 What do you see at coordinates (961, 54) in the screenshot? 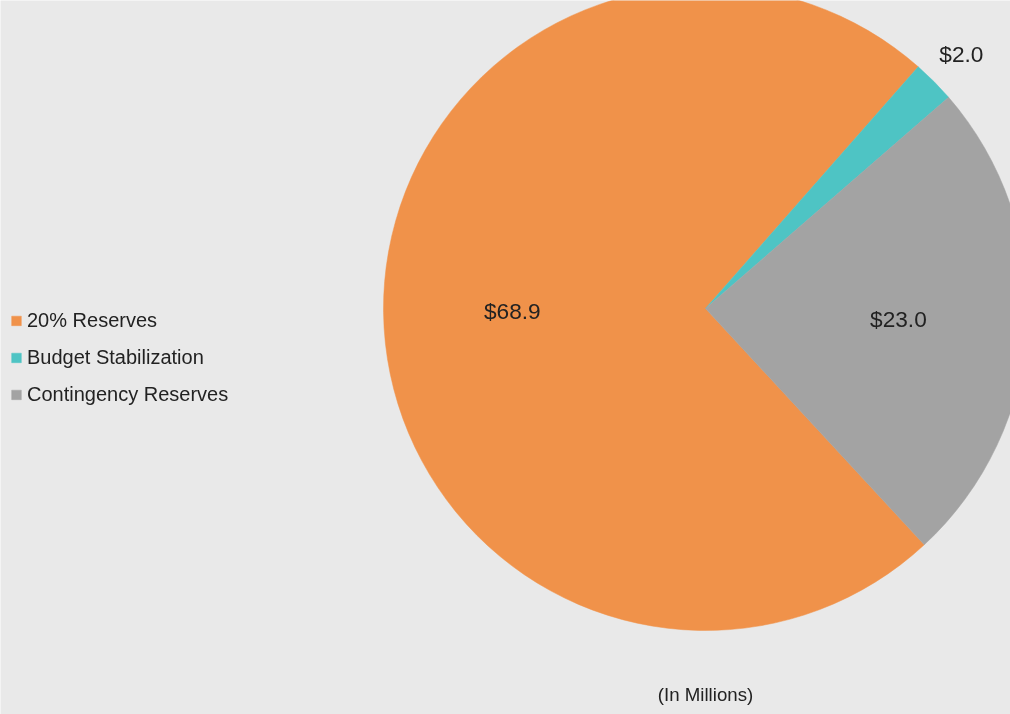
I see `data-label: $2.0` at bounding box center [961, 54].